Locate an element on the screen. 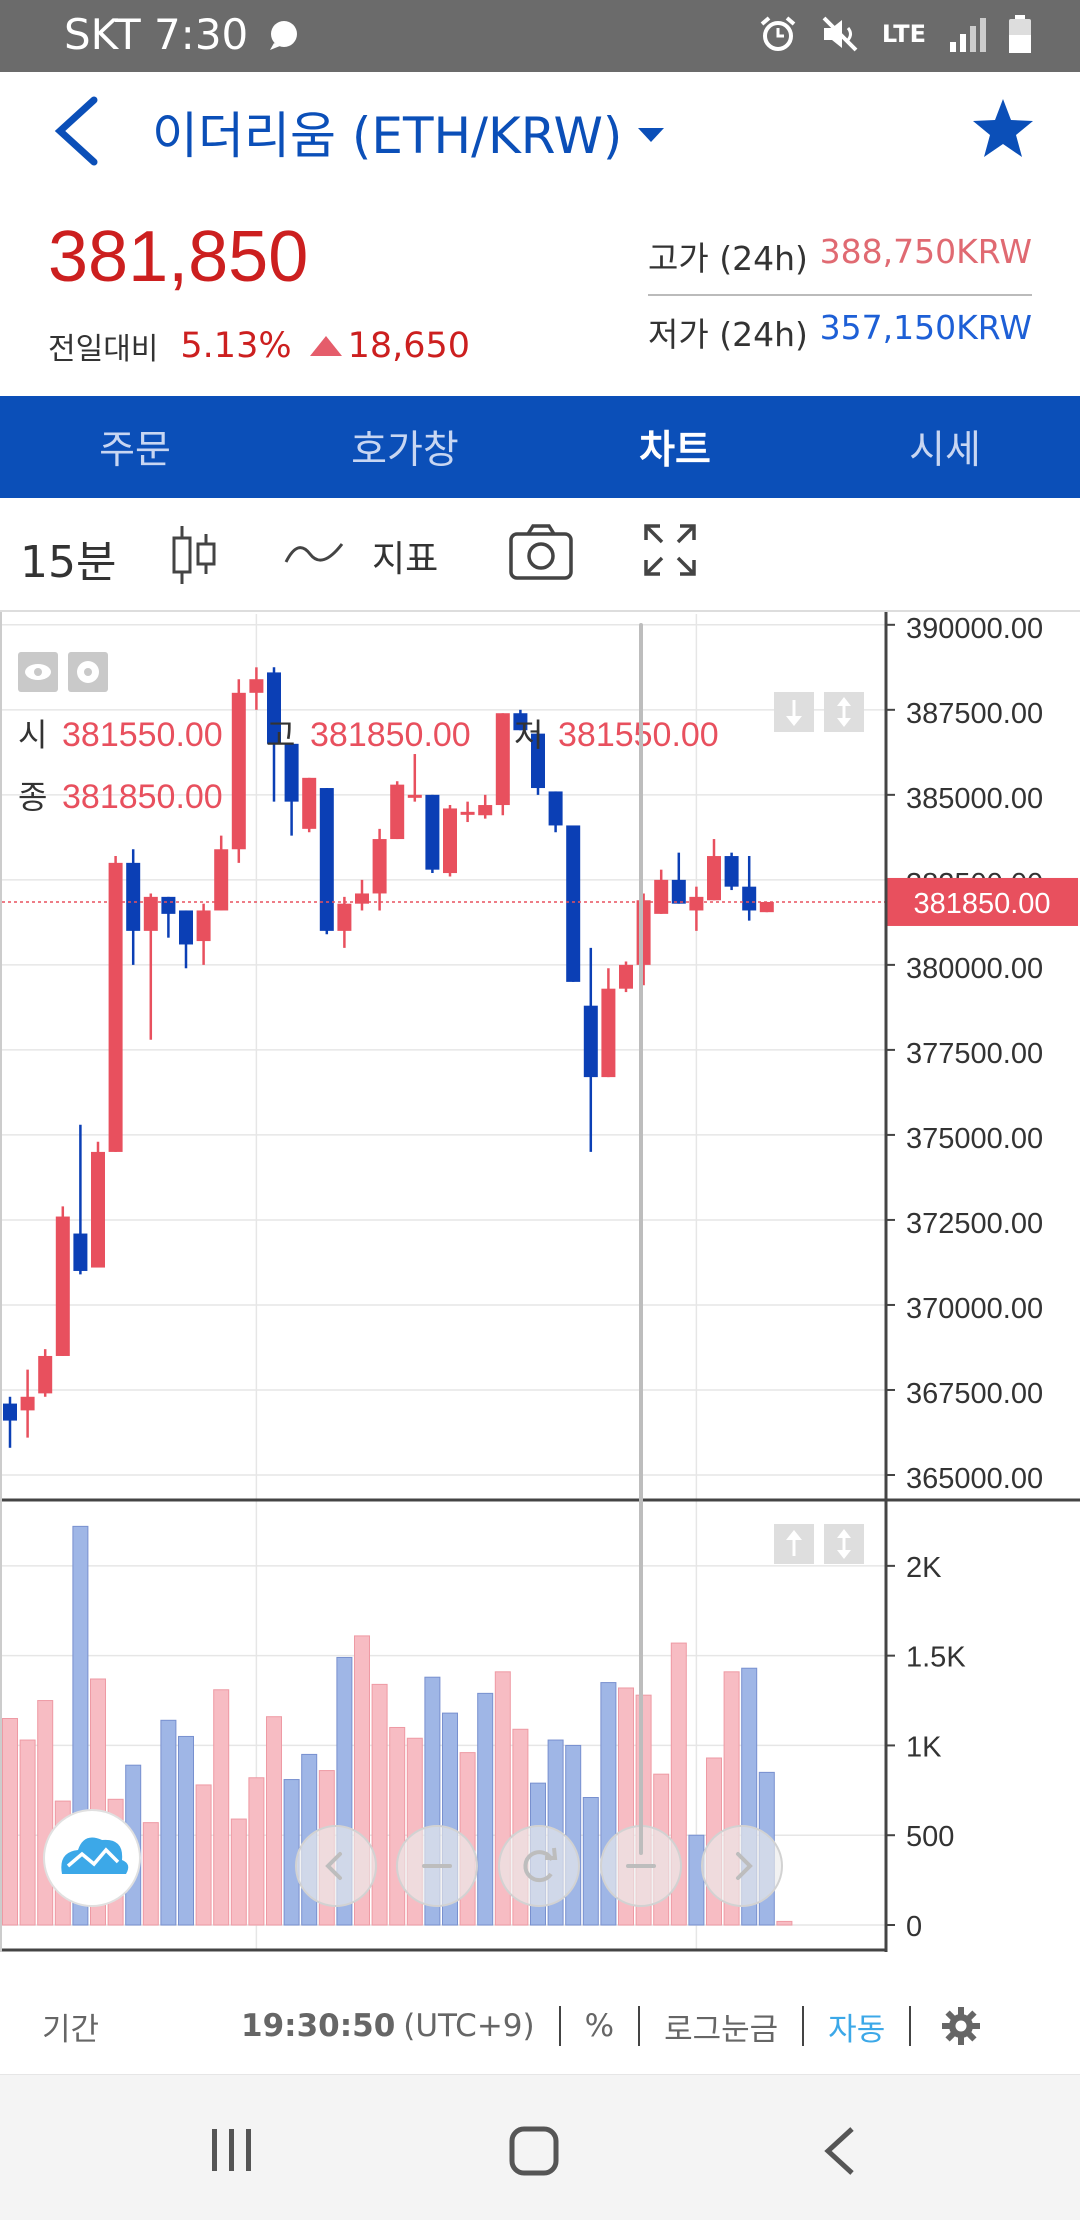 This screenshot has width=1080, height=2220. tab-market-info: 시세 is located at coordinates (945, 450).